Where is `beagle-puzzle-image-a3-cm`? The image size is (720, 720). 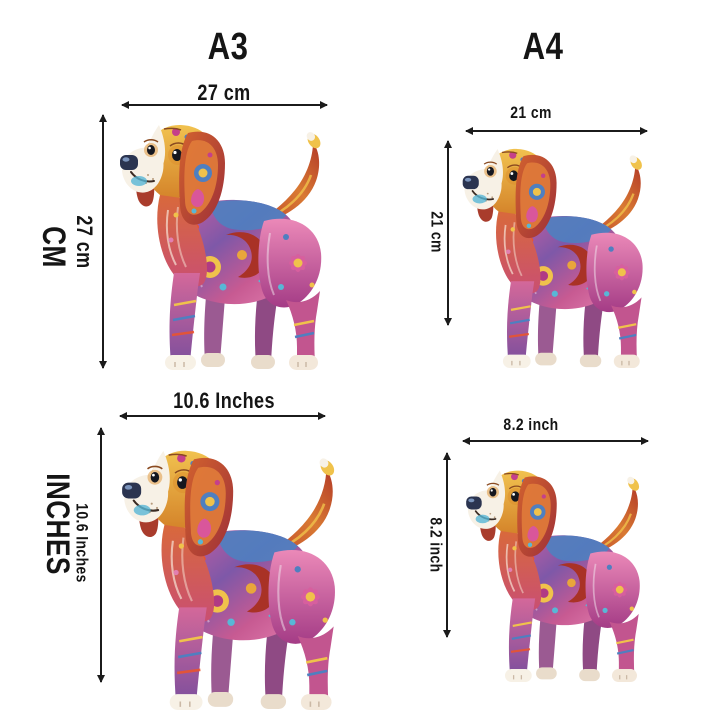
beagle-puzzle-image-a3-cm is located at coordinates (230, 242).